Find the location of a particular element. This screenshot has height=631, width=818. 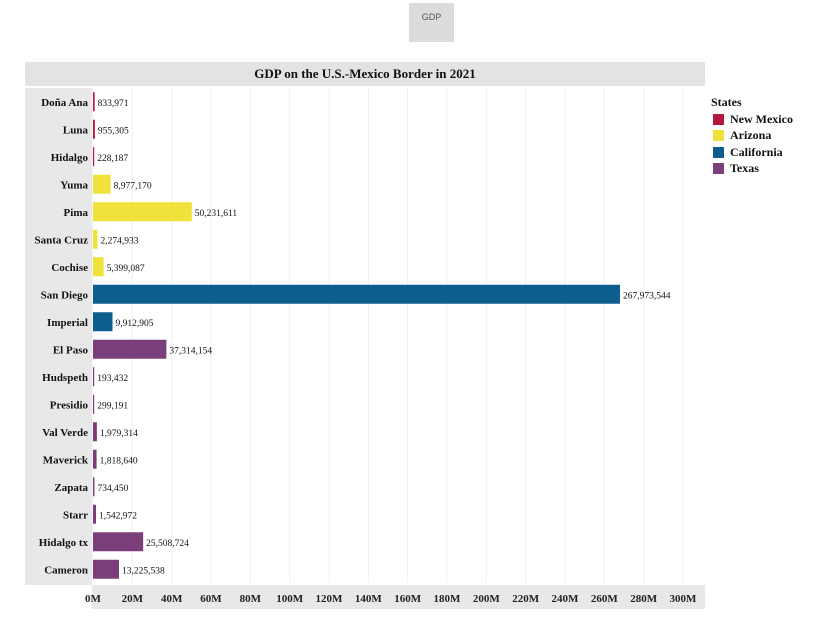

bar-santa-cruz is located at coordinates (95, 239).